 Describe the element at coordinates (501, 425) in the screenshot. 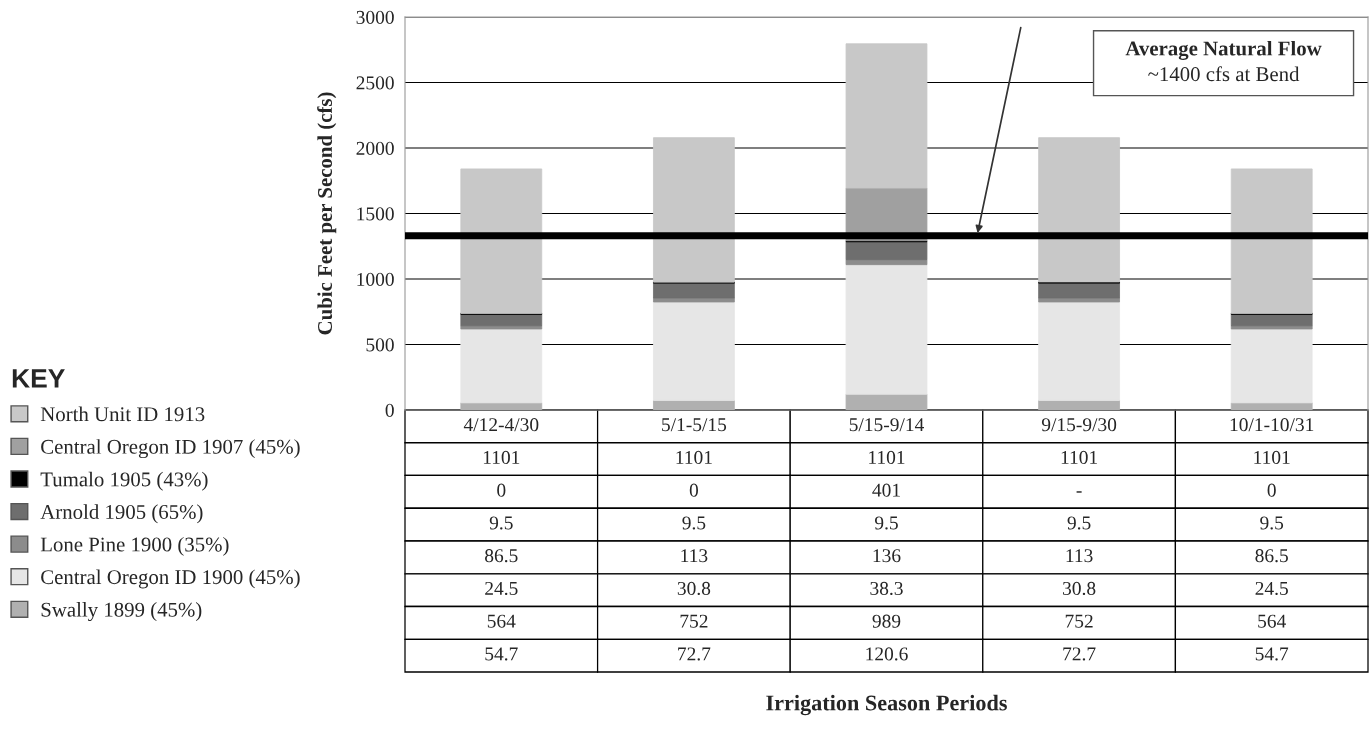

I see `x-tick-label: 4/12-4/30` at that location.